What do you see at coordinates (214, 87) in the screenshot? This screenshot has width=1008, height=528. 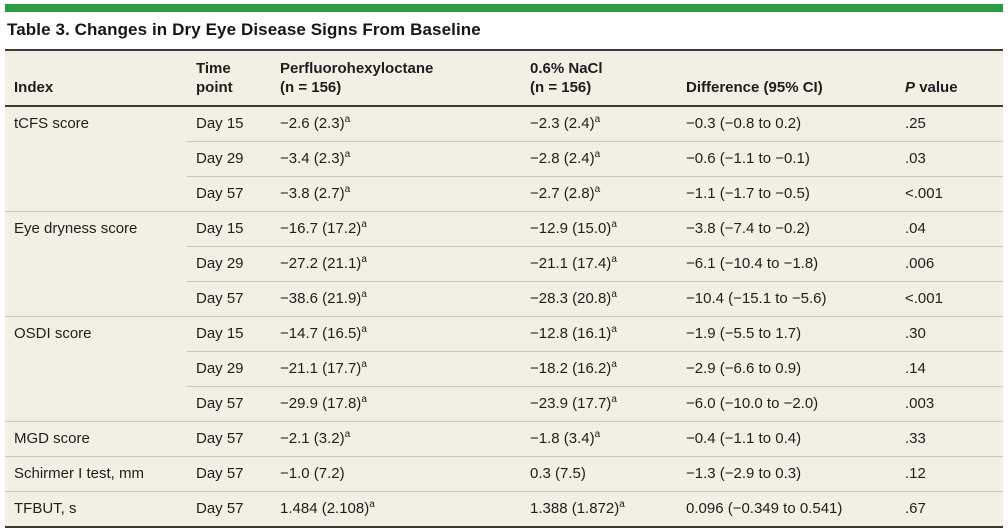 I see `column-label: point` at bounding box center [214, 87].